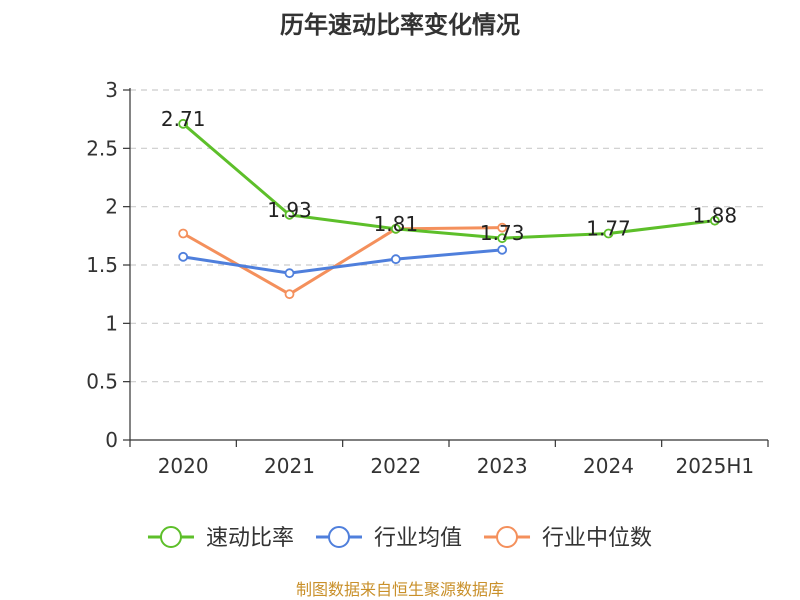  I want to click on data-label: 2.71, so click(183, 119).